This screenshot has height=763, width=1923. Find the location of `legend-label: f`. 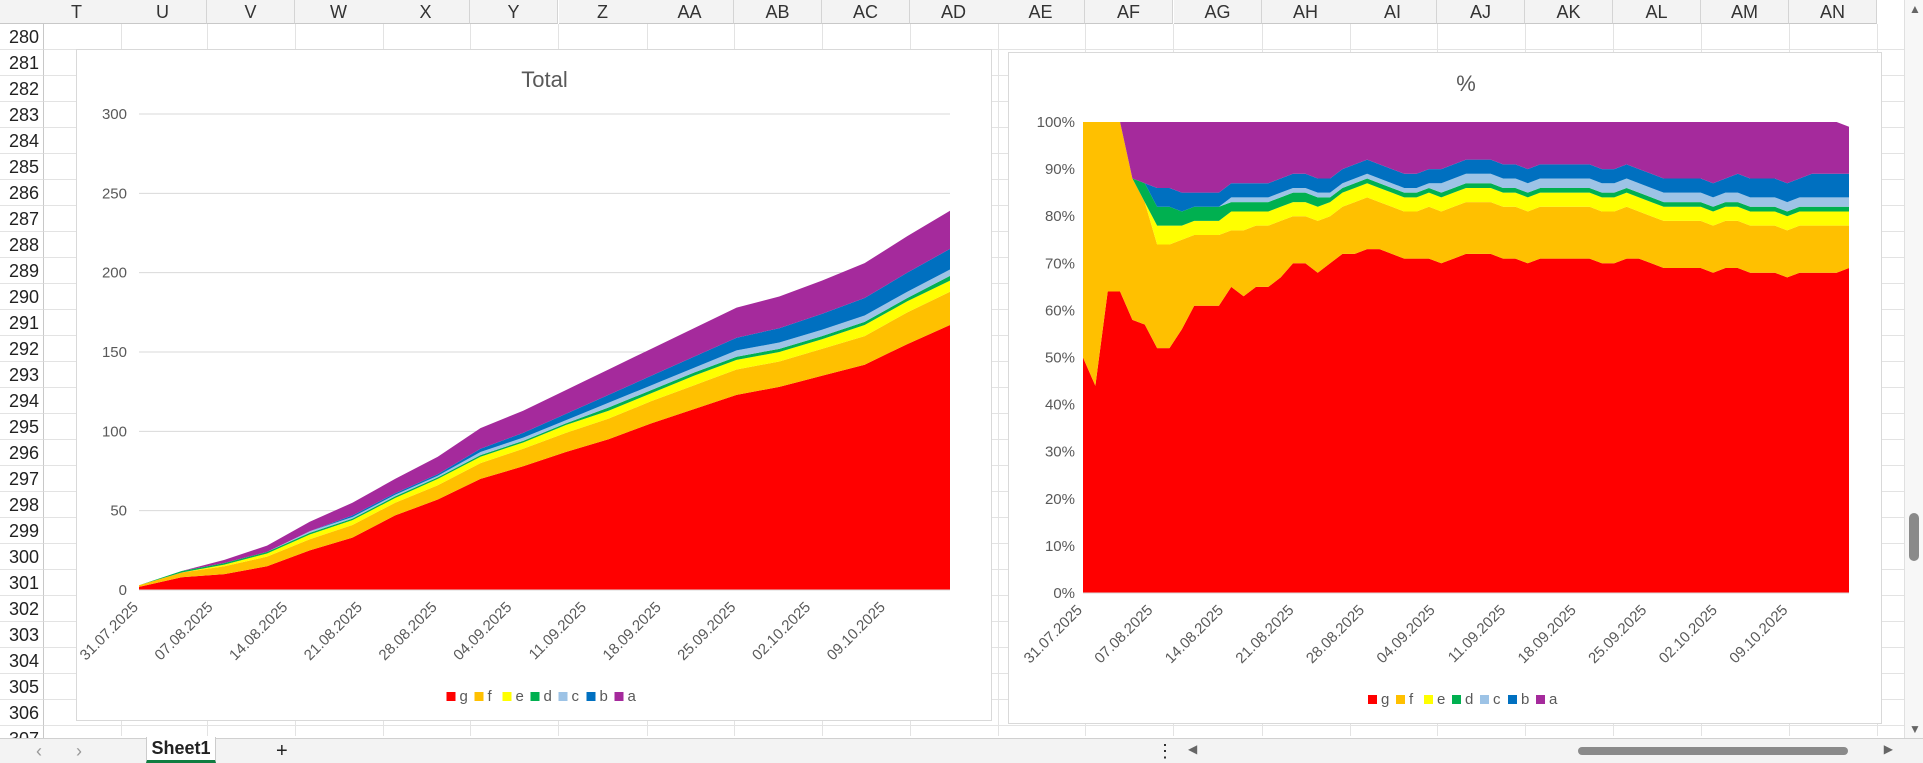

legend-label: f is located at coordinates (490, 696).